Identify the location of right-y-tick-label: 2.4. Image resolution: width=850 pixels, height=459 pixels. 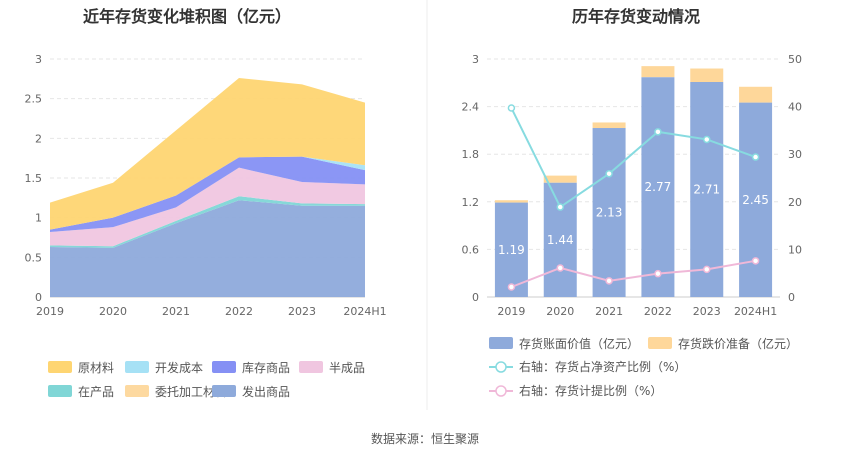
(471, 107).